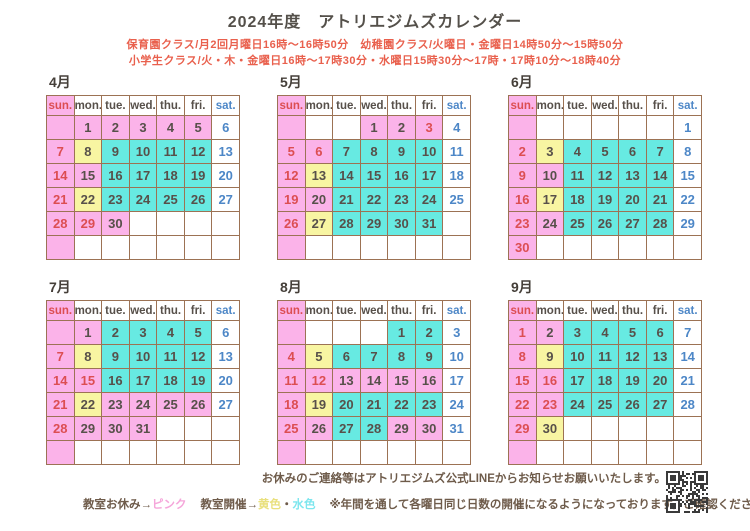 This screenshot has height=531, width=750. I want to click on week-row: 4 5 6 7 8 9 10, so click(374, 356).